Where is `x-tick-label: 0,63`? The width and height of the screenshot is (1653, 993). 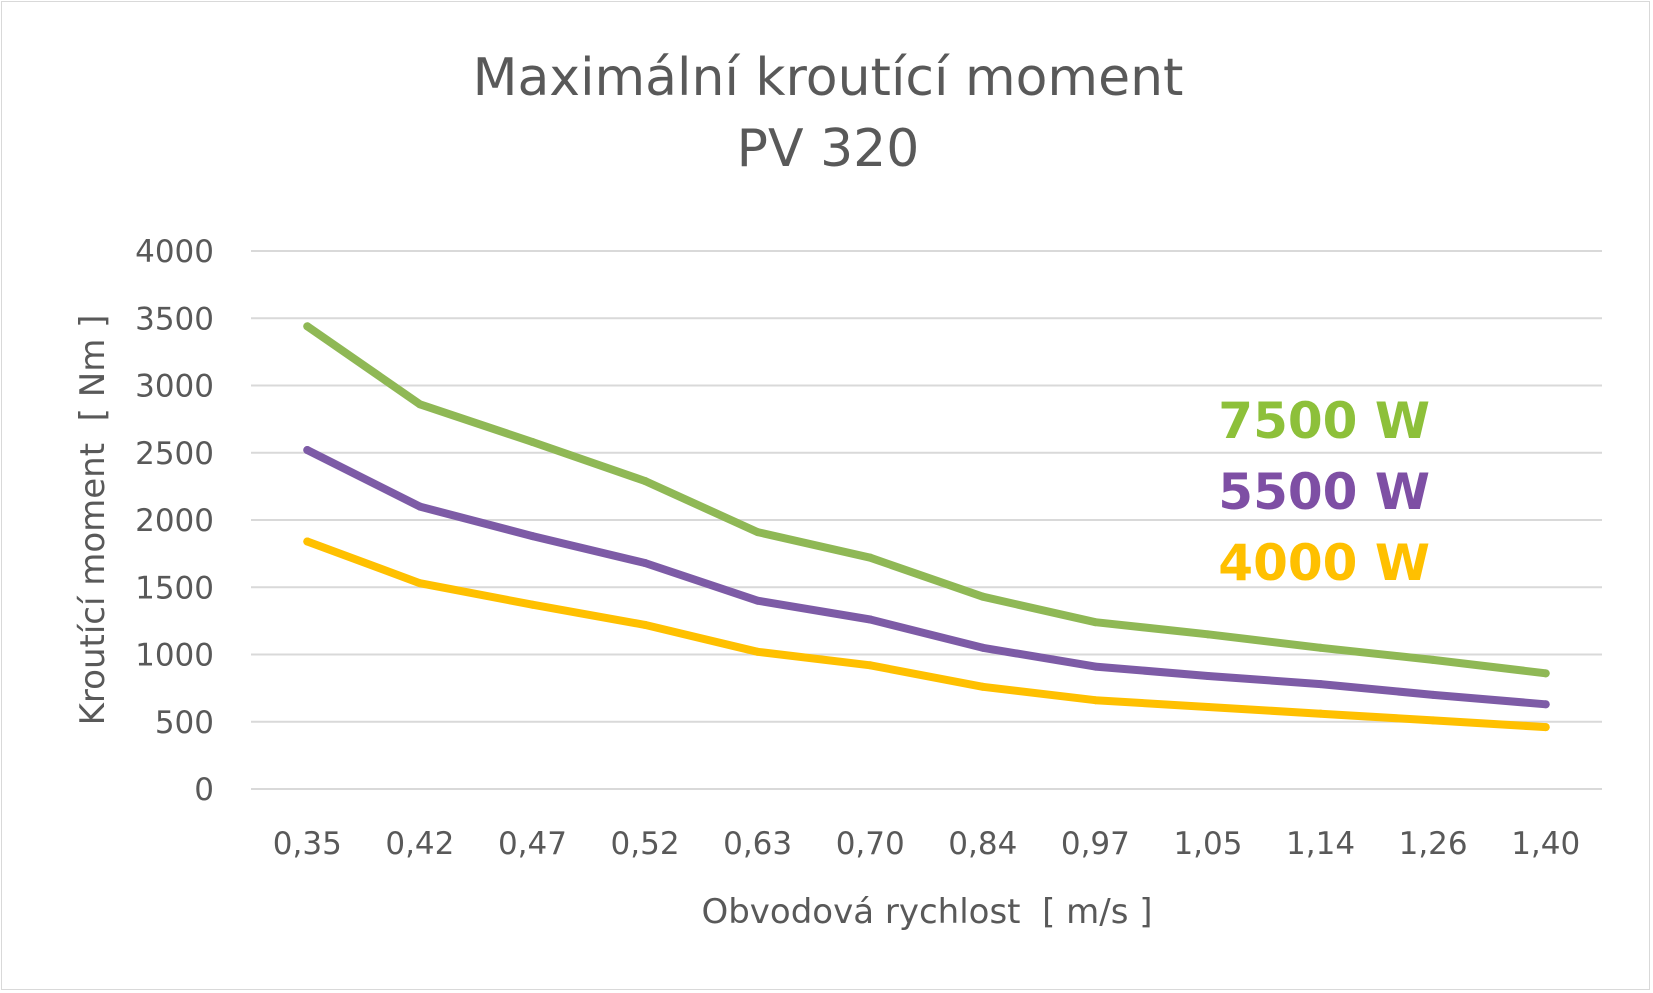 x-tick-label: 0,63 is located at coordinates (757, 844).